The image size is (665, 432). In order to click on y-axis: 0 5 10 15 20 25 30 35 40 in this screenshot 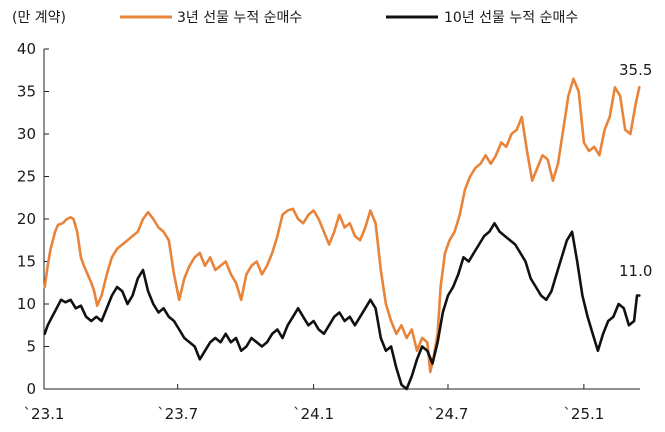, I will do `click(33, 219)`.